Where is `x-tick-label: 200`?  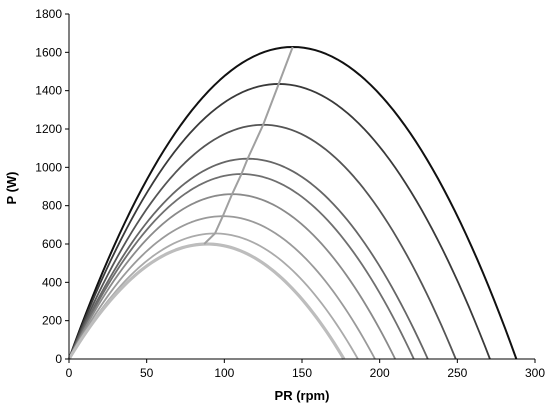 x-tick-label: 200 is located at coordinates (380, 373).